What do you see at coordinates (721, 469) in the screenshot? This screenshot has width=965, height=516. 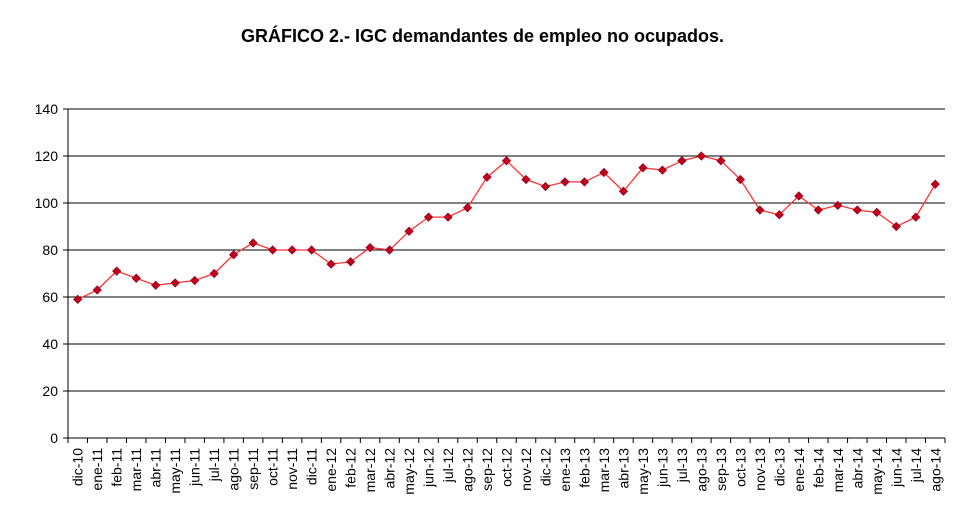 I see `x-tick-label: sep-13` at bounding box center [721, 469].